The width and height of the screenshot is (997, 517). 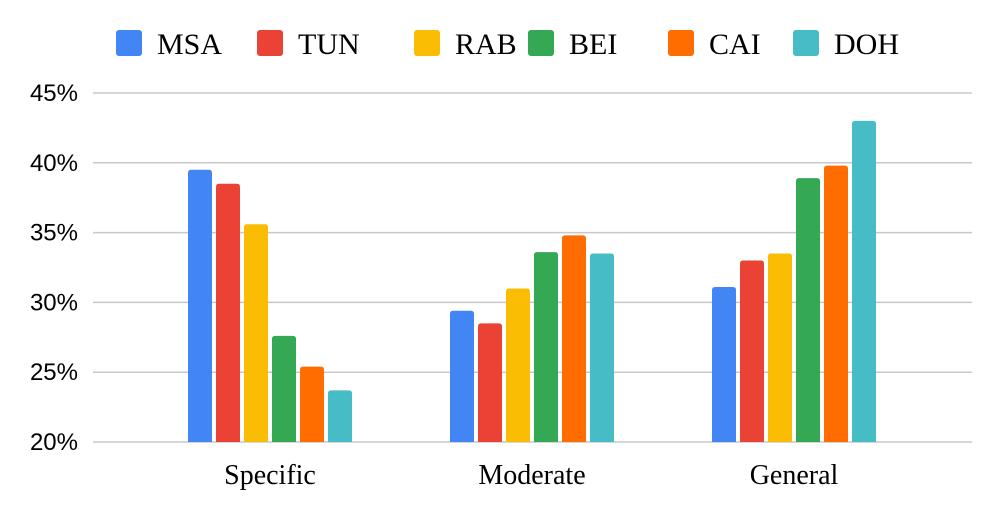 What do you see at coordinates (808, 310) in the screenshot?
I see `bar-bei-general` at bounding box center [808, 310].